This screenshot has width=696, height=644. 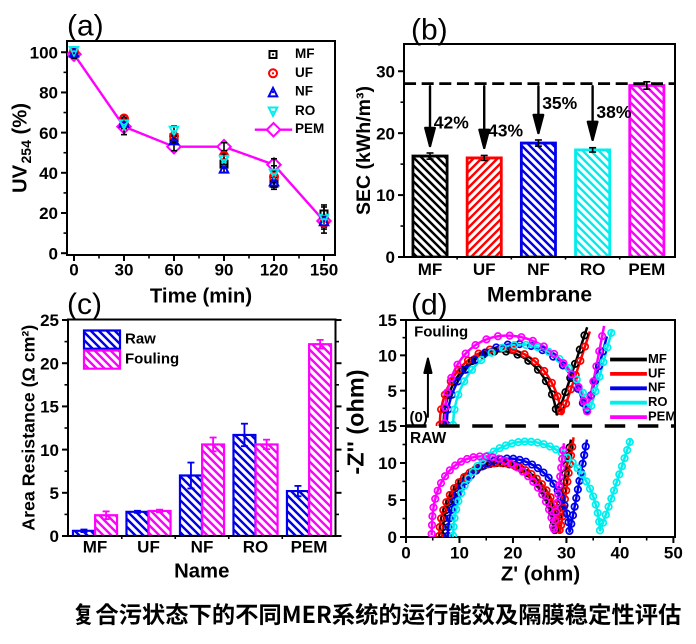 I want to click on svg-text: 43%, so click(x=505, y=130).